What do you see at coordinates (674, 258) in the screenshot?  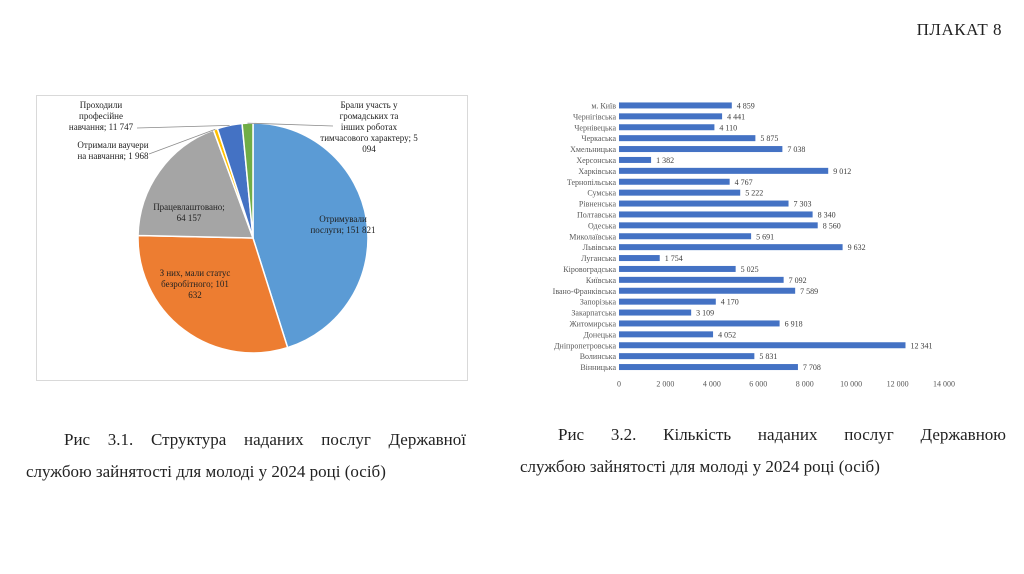 I see `bar-value-label: 1 754` at bounding box center [674, 258].